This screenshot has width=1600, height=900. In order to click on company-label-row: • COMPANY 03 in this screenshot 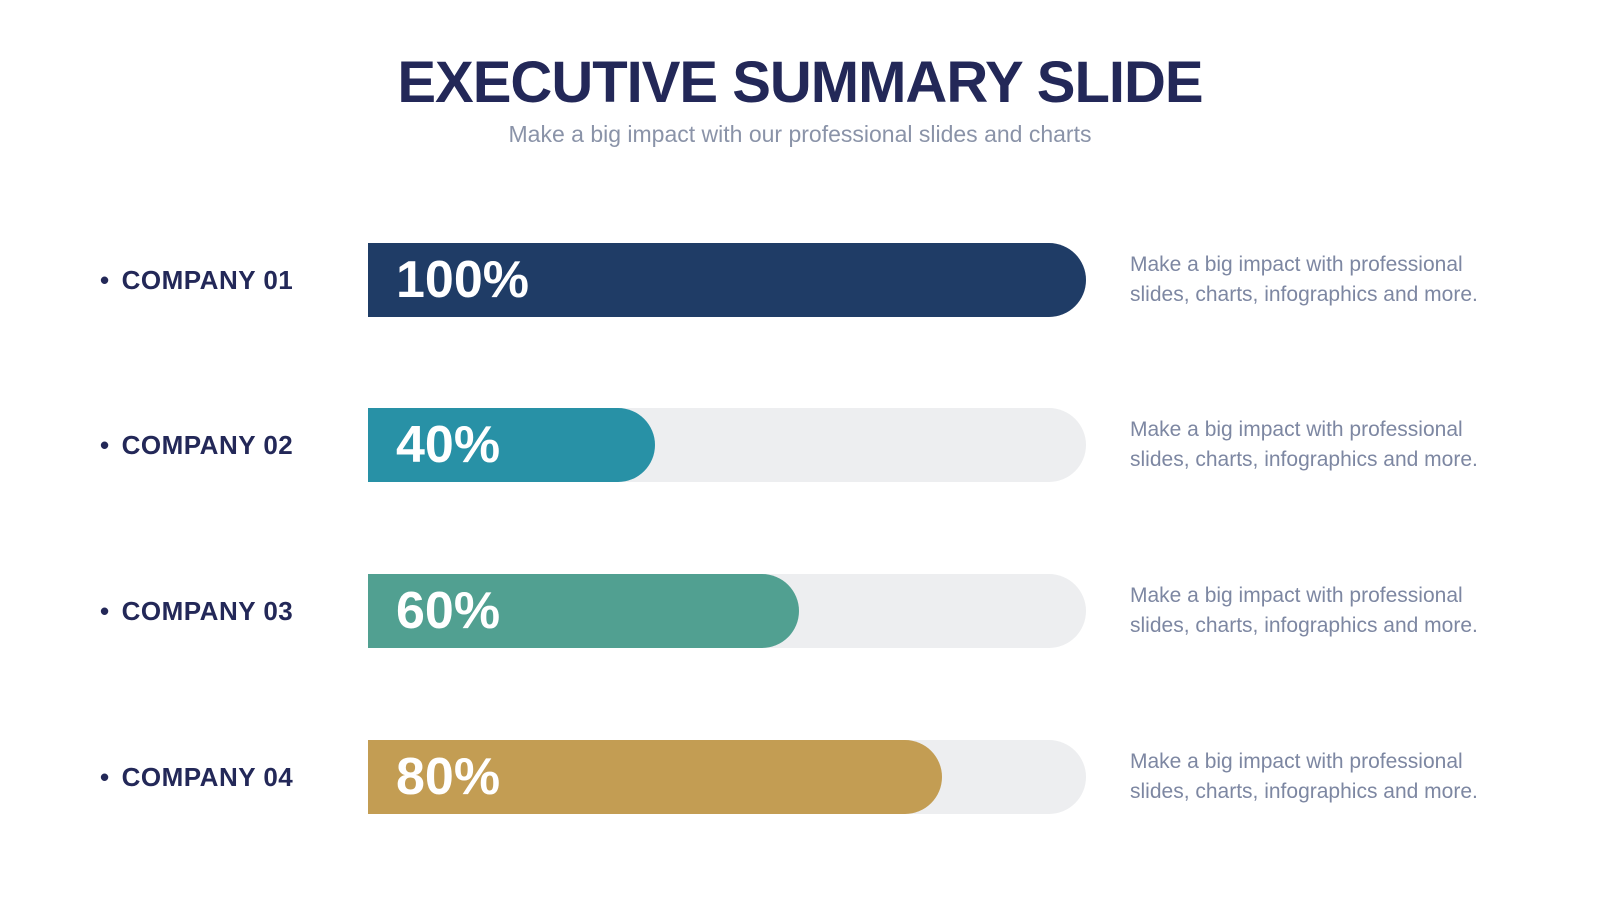, I will do `click(196, 611)`.